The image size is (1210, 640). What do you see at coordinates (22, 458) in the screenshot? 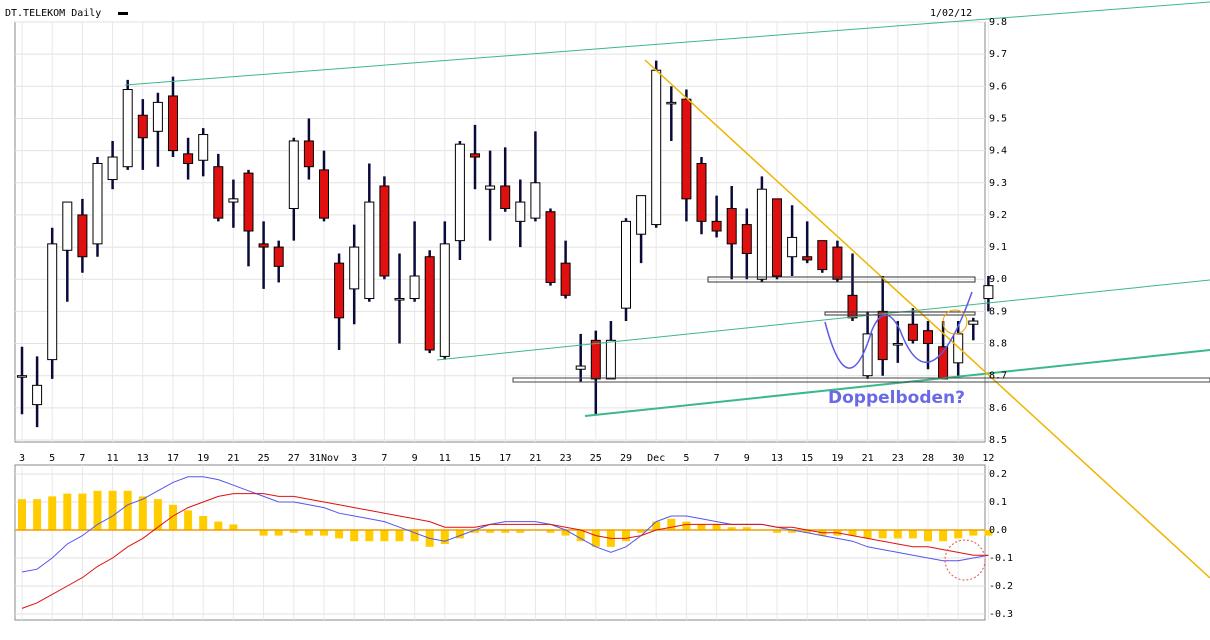
I see `x-tick-label: 3` at bounding box center [22, 458].